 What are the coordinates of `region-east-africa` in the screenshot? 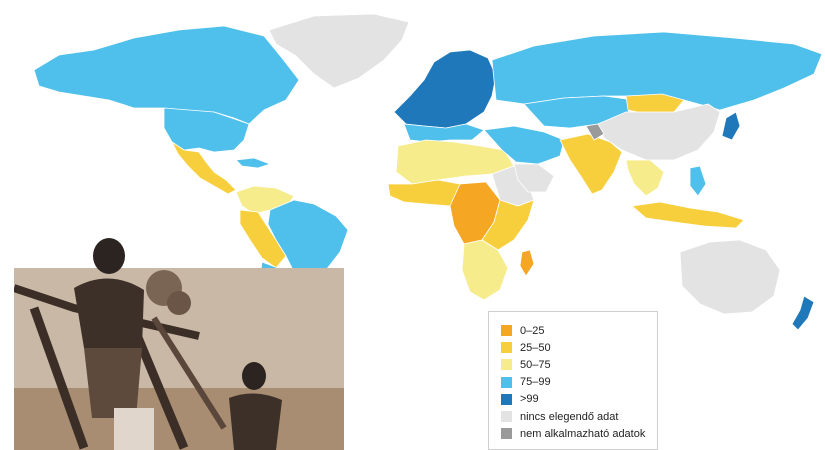 It's located at (508, 225).